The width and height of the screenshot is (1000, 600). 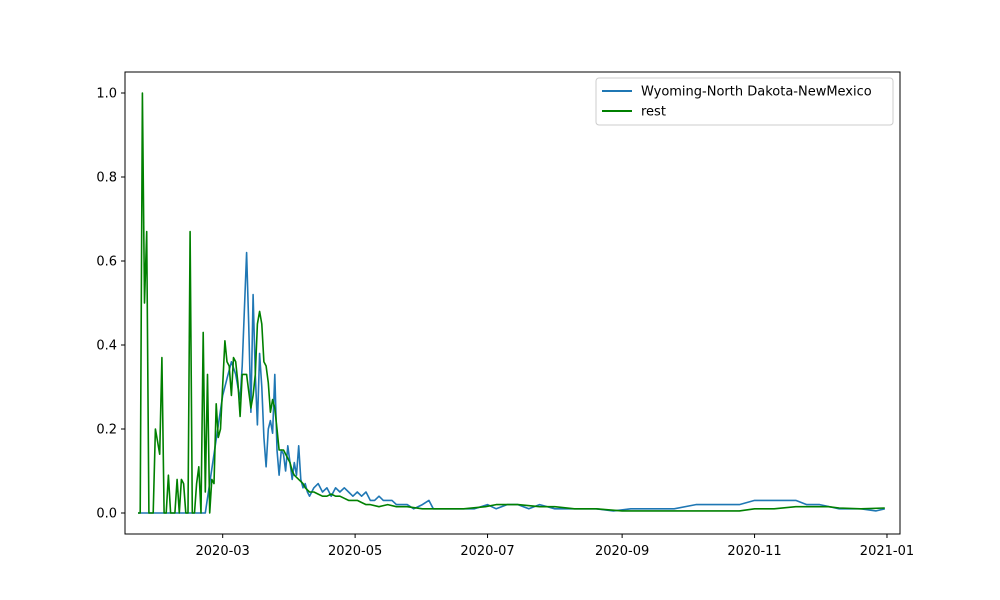 I want to click on y-tick-label: 0.8, so click(x=106, y=178).